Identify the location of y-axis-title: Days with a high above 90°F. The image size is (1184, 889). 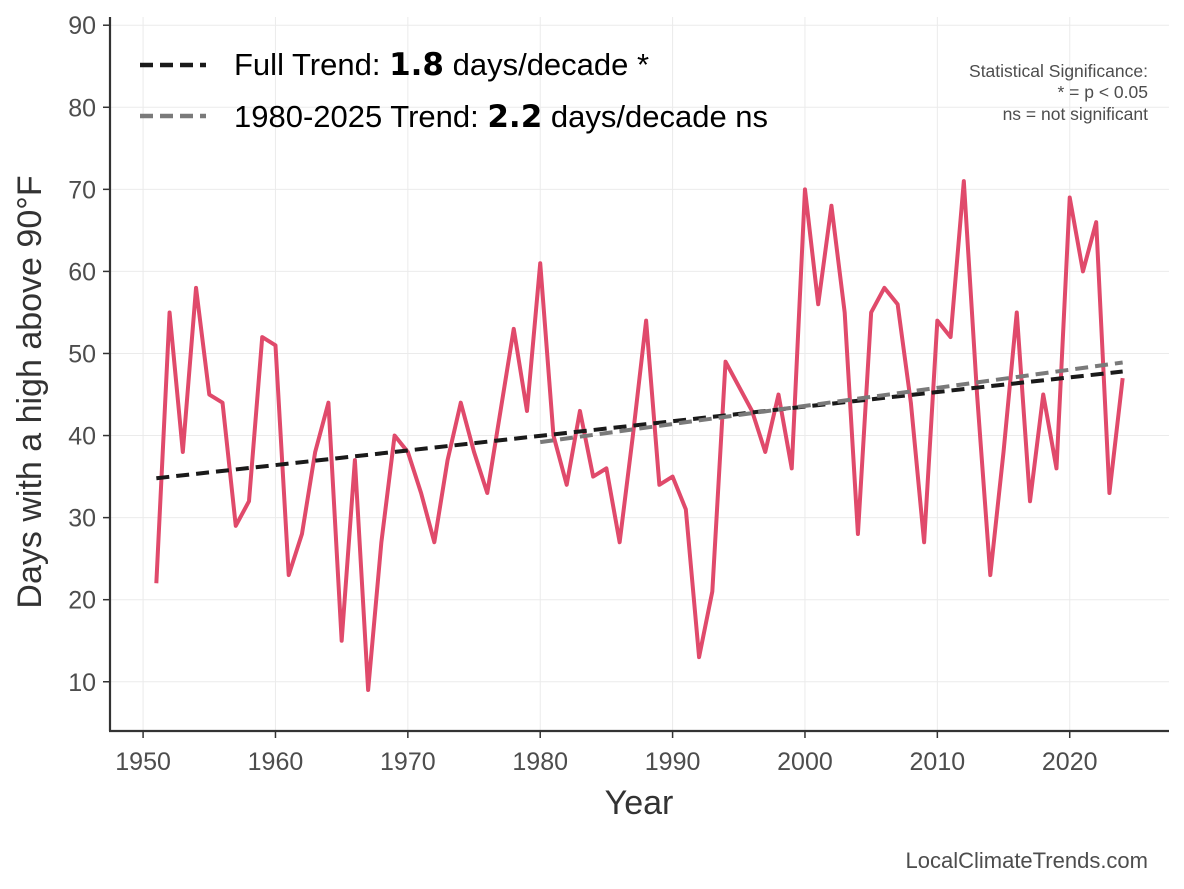
(30, 391).